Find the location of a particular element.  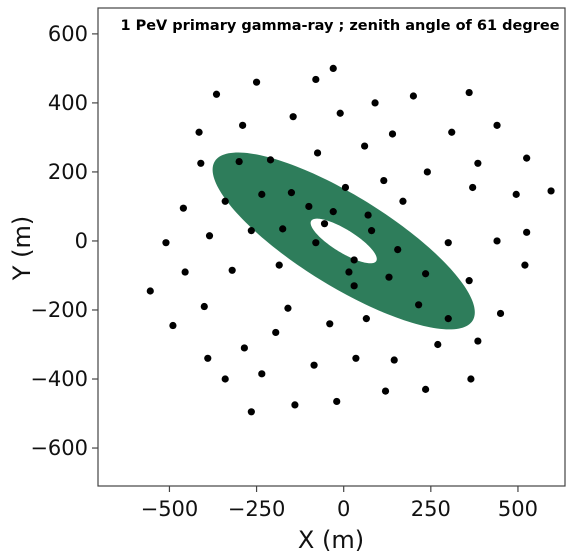

y-tick-label: −600 is located at coordinates (59, 448).